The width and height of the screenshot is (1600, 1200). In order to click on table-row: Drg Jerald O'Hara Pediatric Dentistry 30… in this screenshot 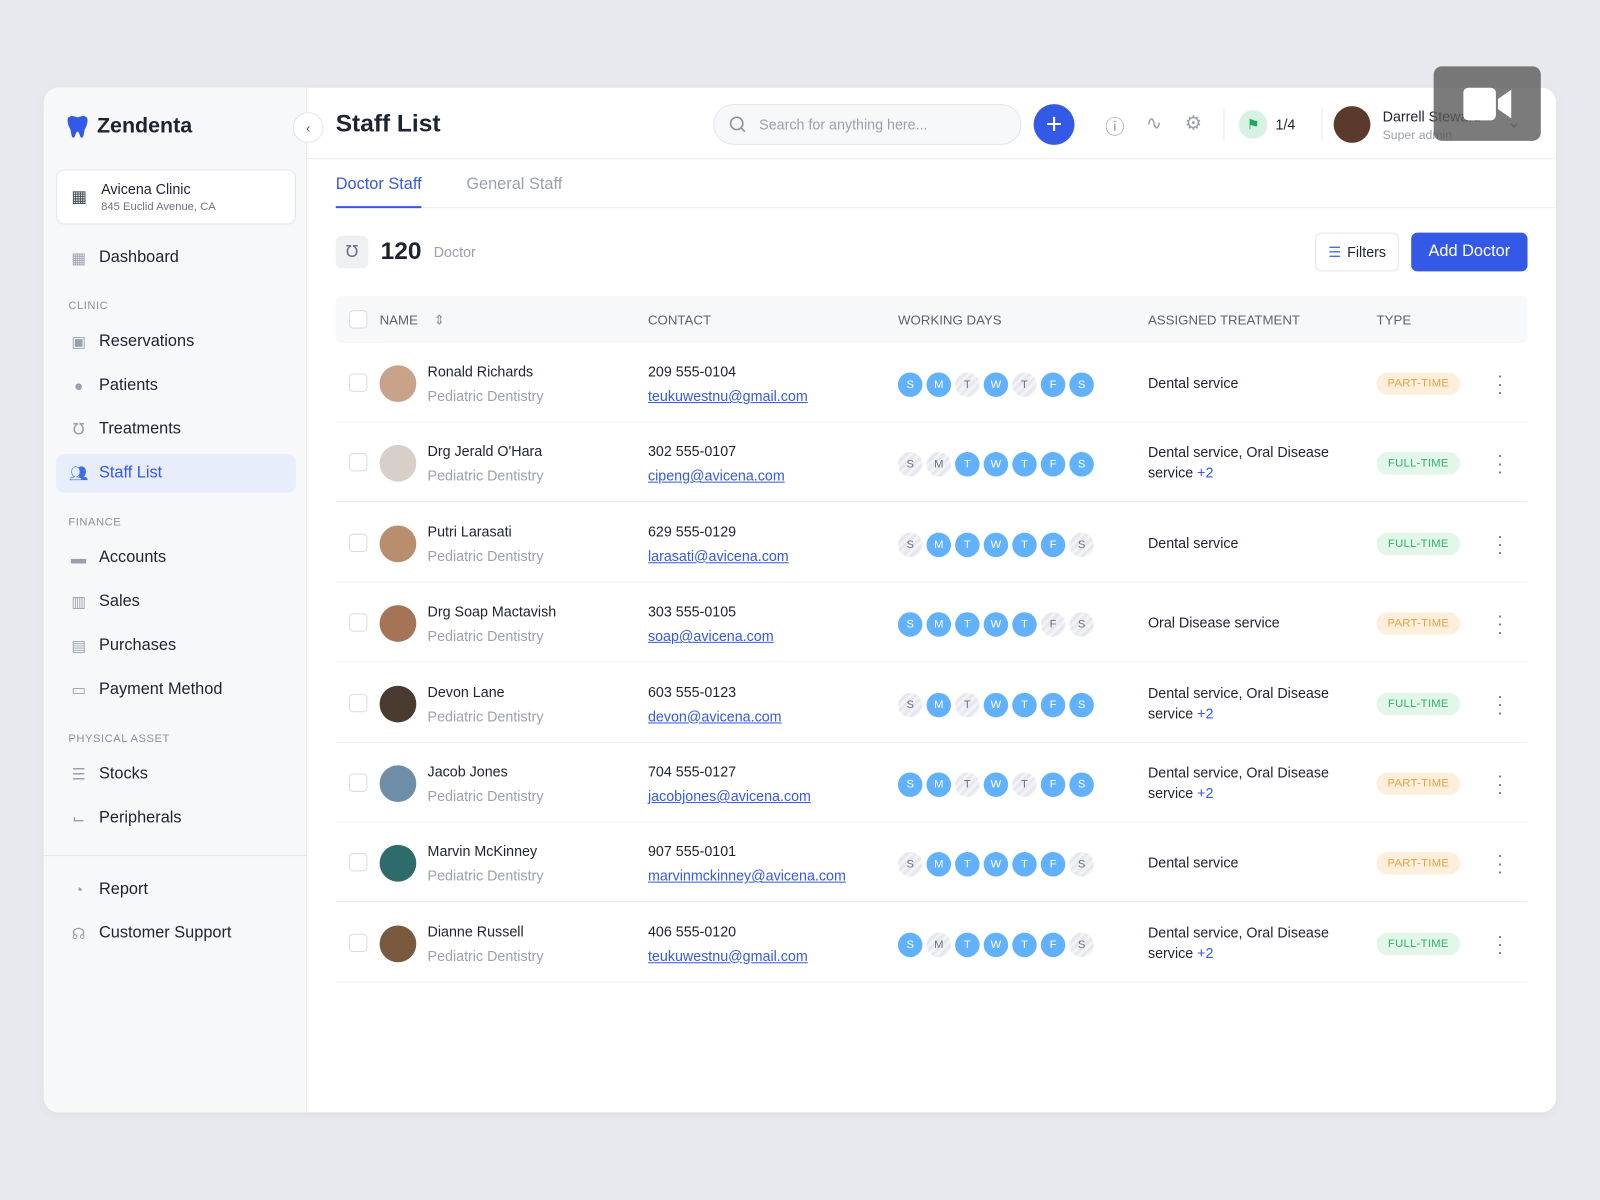, I will do `click(931, 463)`.